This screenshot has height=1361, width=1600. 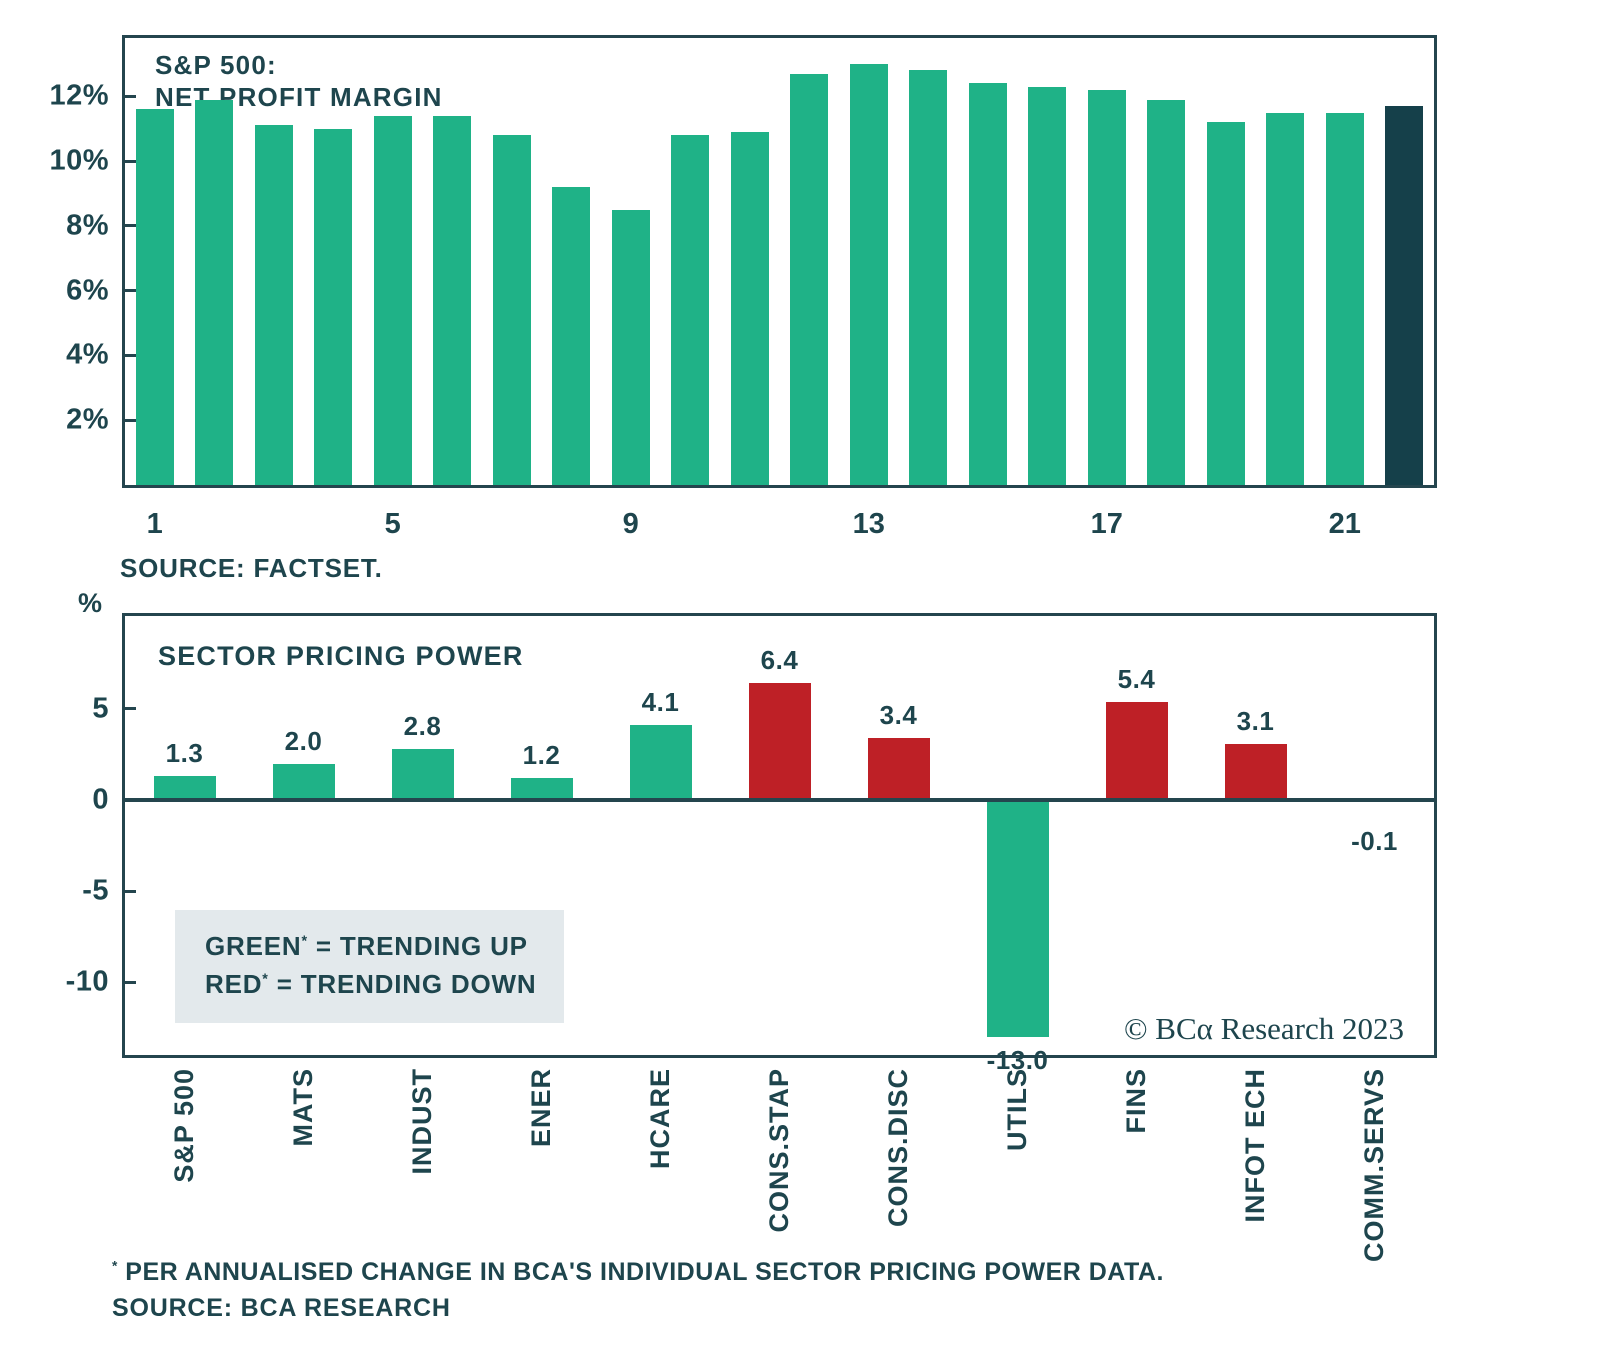 What do you see at coordinates (898, 1148) in the screenshot?
I see `sector-axis-label-text: CONS.DISC` at bounding box center [898, 1148].